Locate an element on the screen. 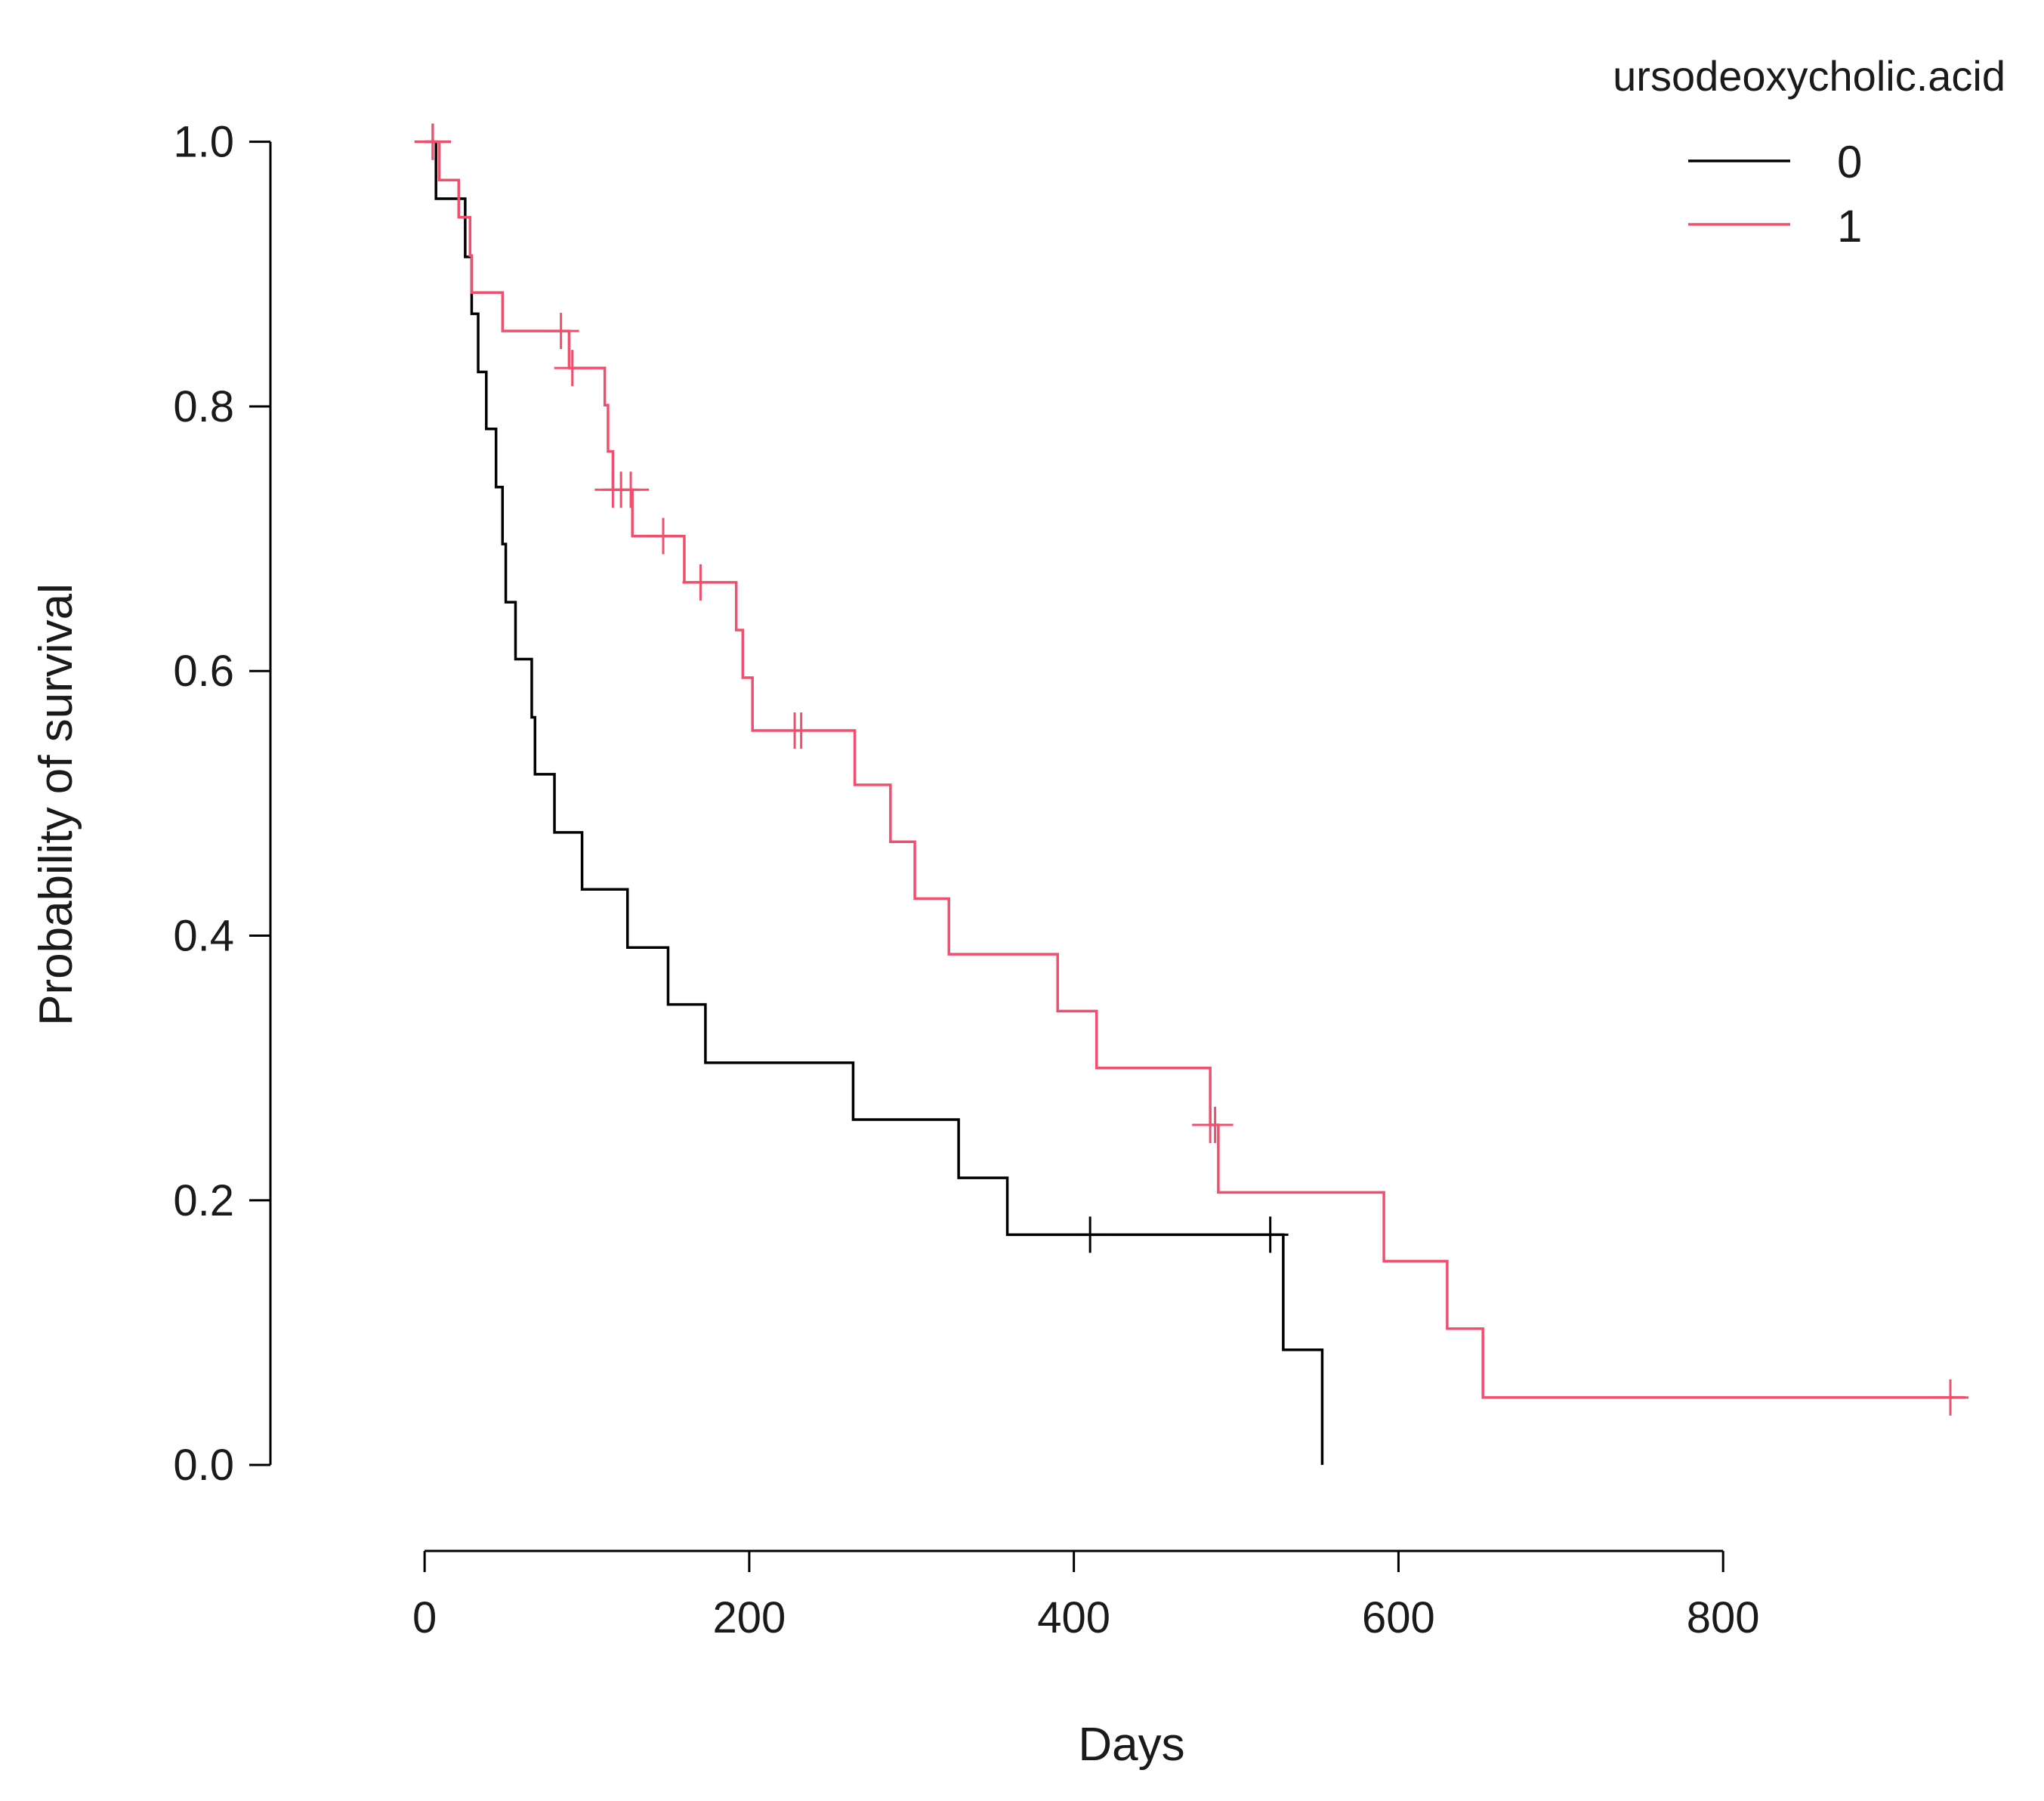 The height and width of the screenshot is (1801, 2044). y-tick-label: 0.2 is located at coordinates (203, 1200).